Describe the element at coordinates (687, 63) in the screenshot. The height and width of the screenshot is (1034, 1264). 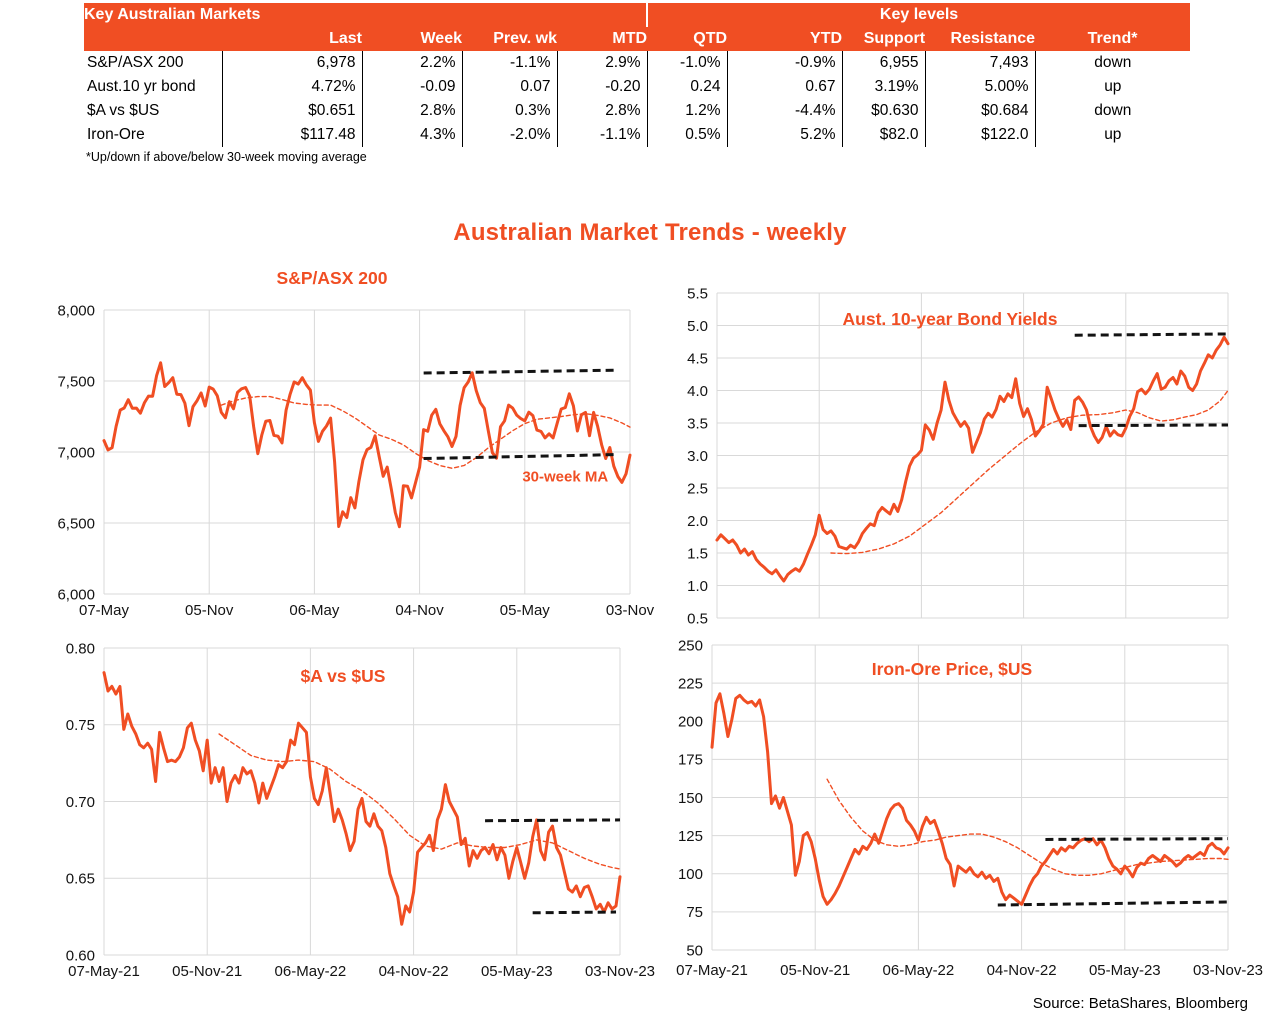
I see `value-cell: -1.0%` at that location.